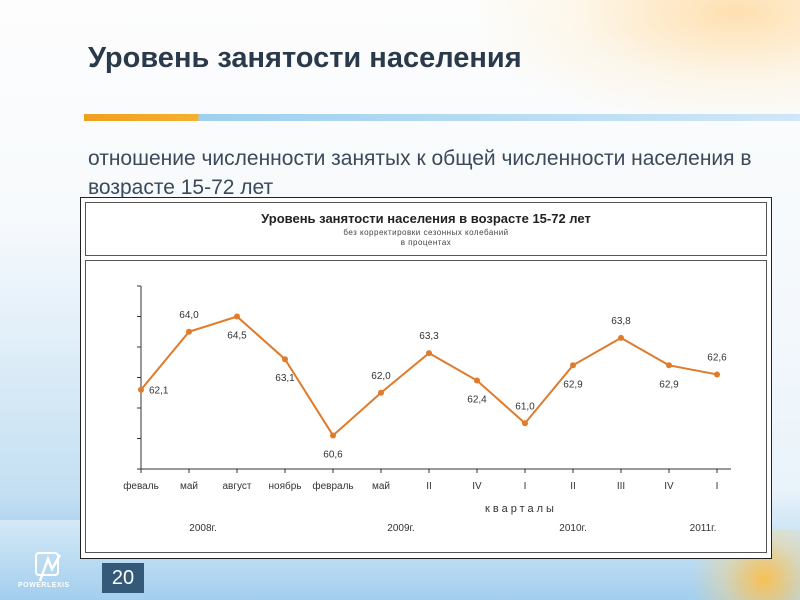  I want to click on data-label: 60,6, so click(333, 454).